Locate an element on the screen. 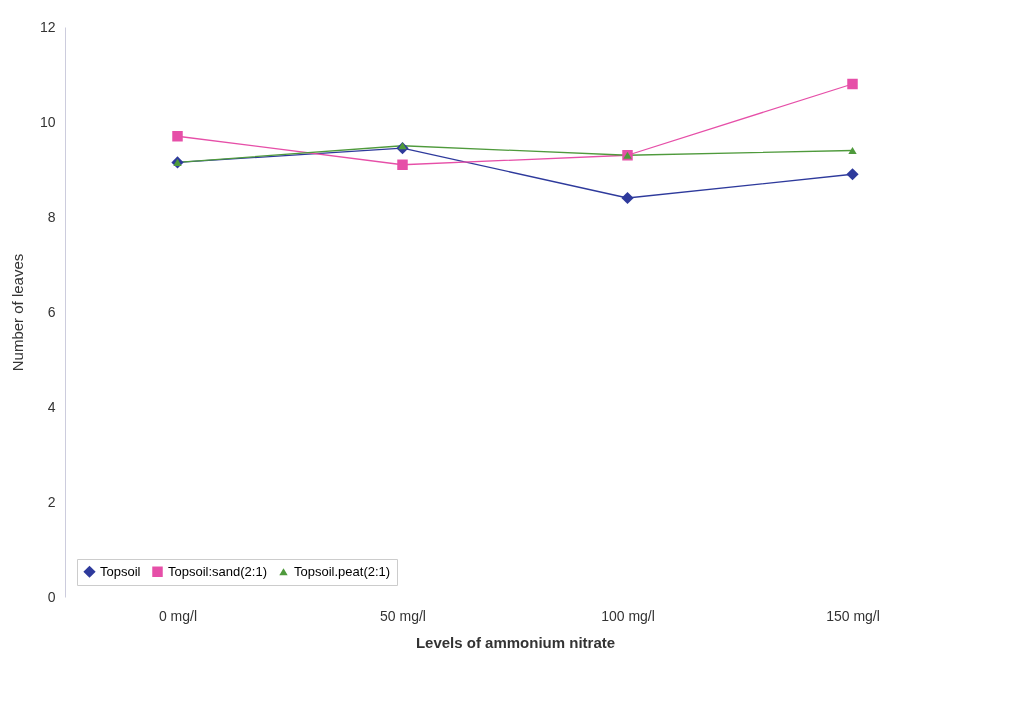 Image resolution: width=1028 pixels, height=706 pixels. y-tick-label: 4 is located at coordinates (51, 406).